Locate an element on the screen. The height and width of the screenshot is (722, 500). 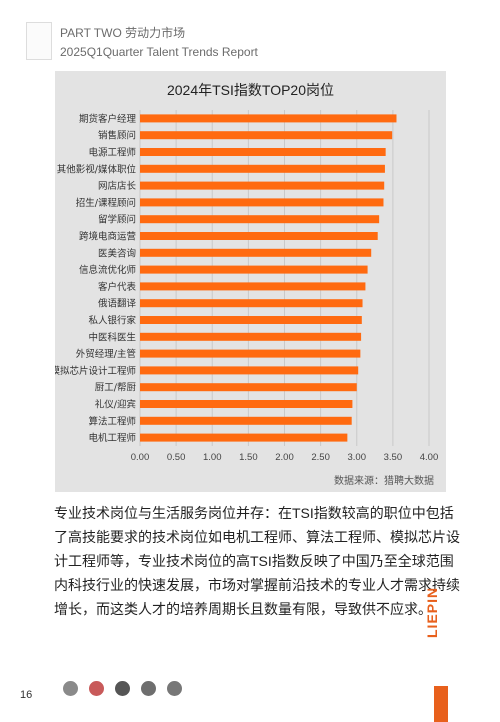
category-label: 跨境电商运营 is located at coordinates (107, 237).